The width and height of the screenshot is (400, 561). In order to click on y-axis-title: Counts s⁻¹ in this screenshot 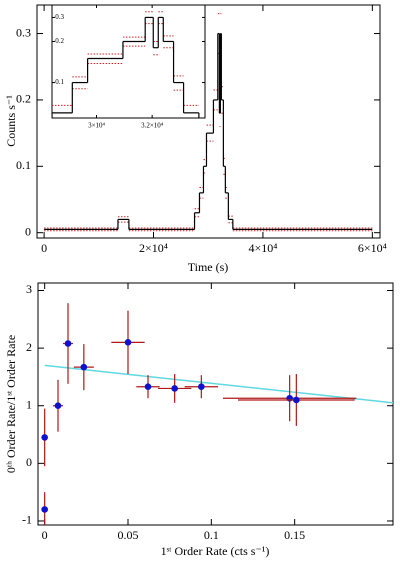, I will do `click(11, 121)`.